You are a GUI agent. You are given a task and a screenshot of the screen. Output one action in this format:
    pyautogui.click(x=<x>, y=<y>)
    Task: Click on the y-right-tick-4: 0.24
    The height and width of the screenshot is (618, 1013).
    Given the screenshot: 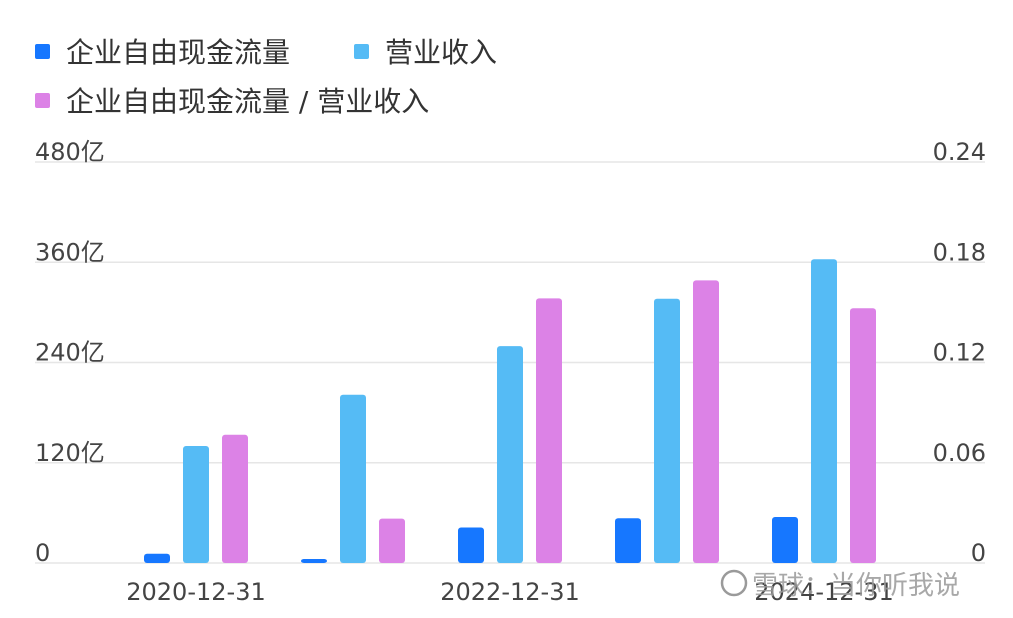 What is the action you would take?
    pyautogui.click(x=959, y=152)
    